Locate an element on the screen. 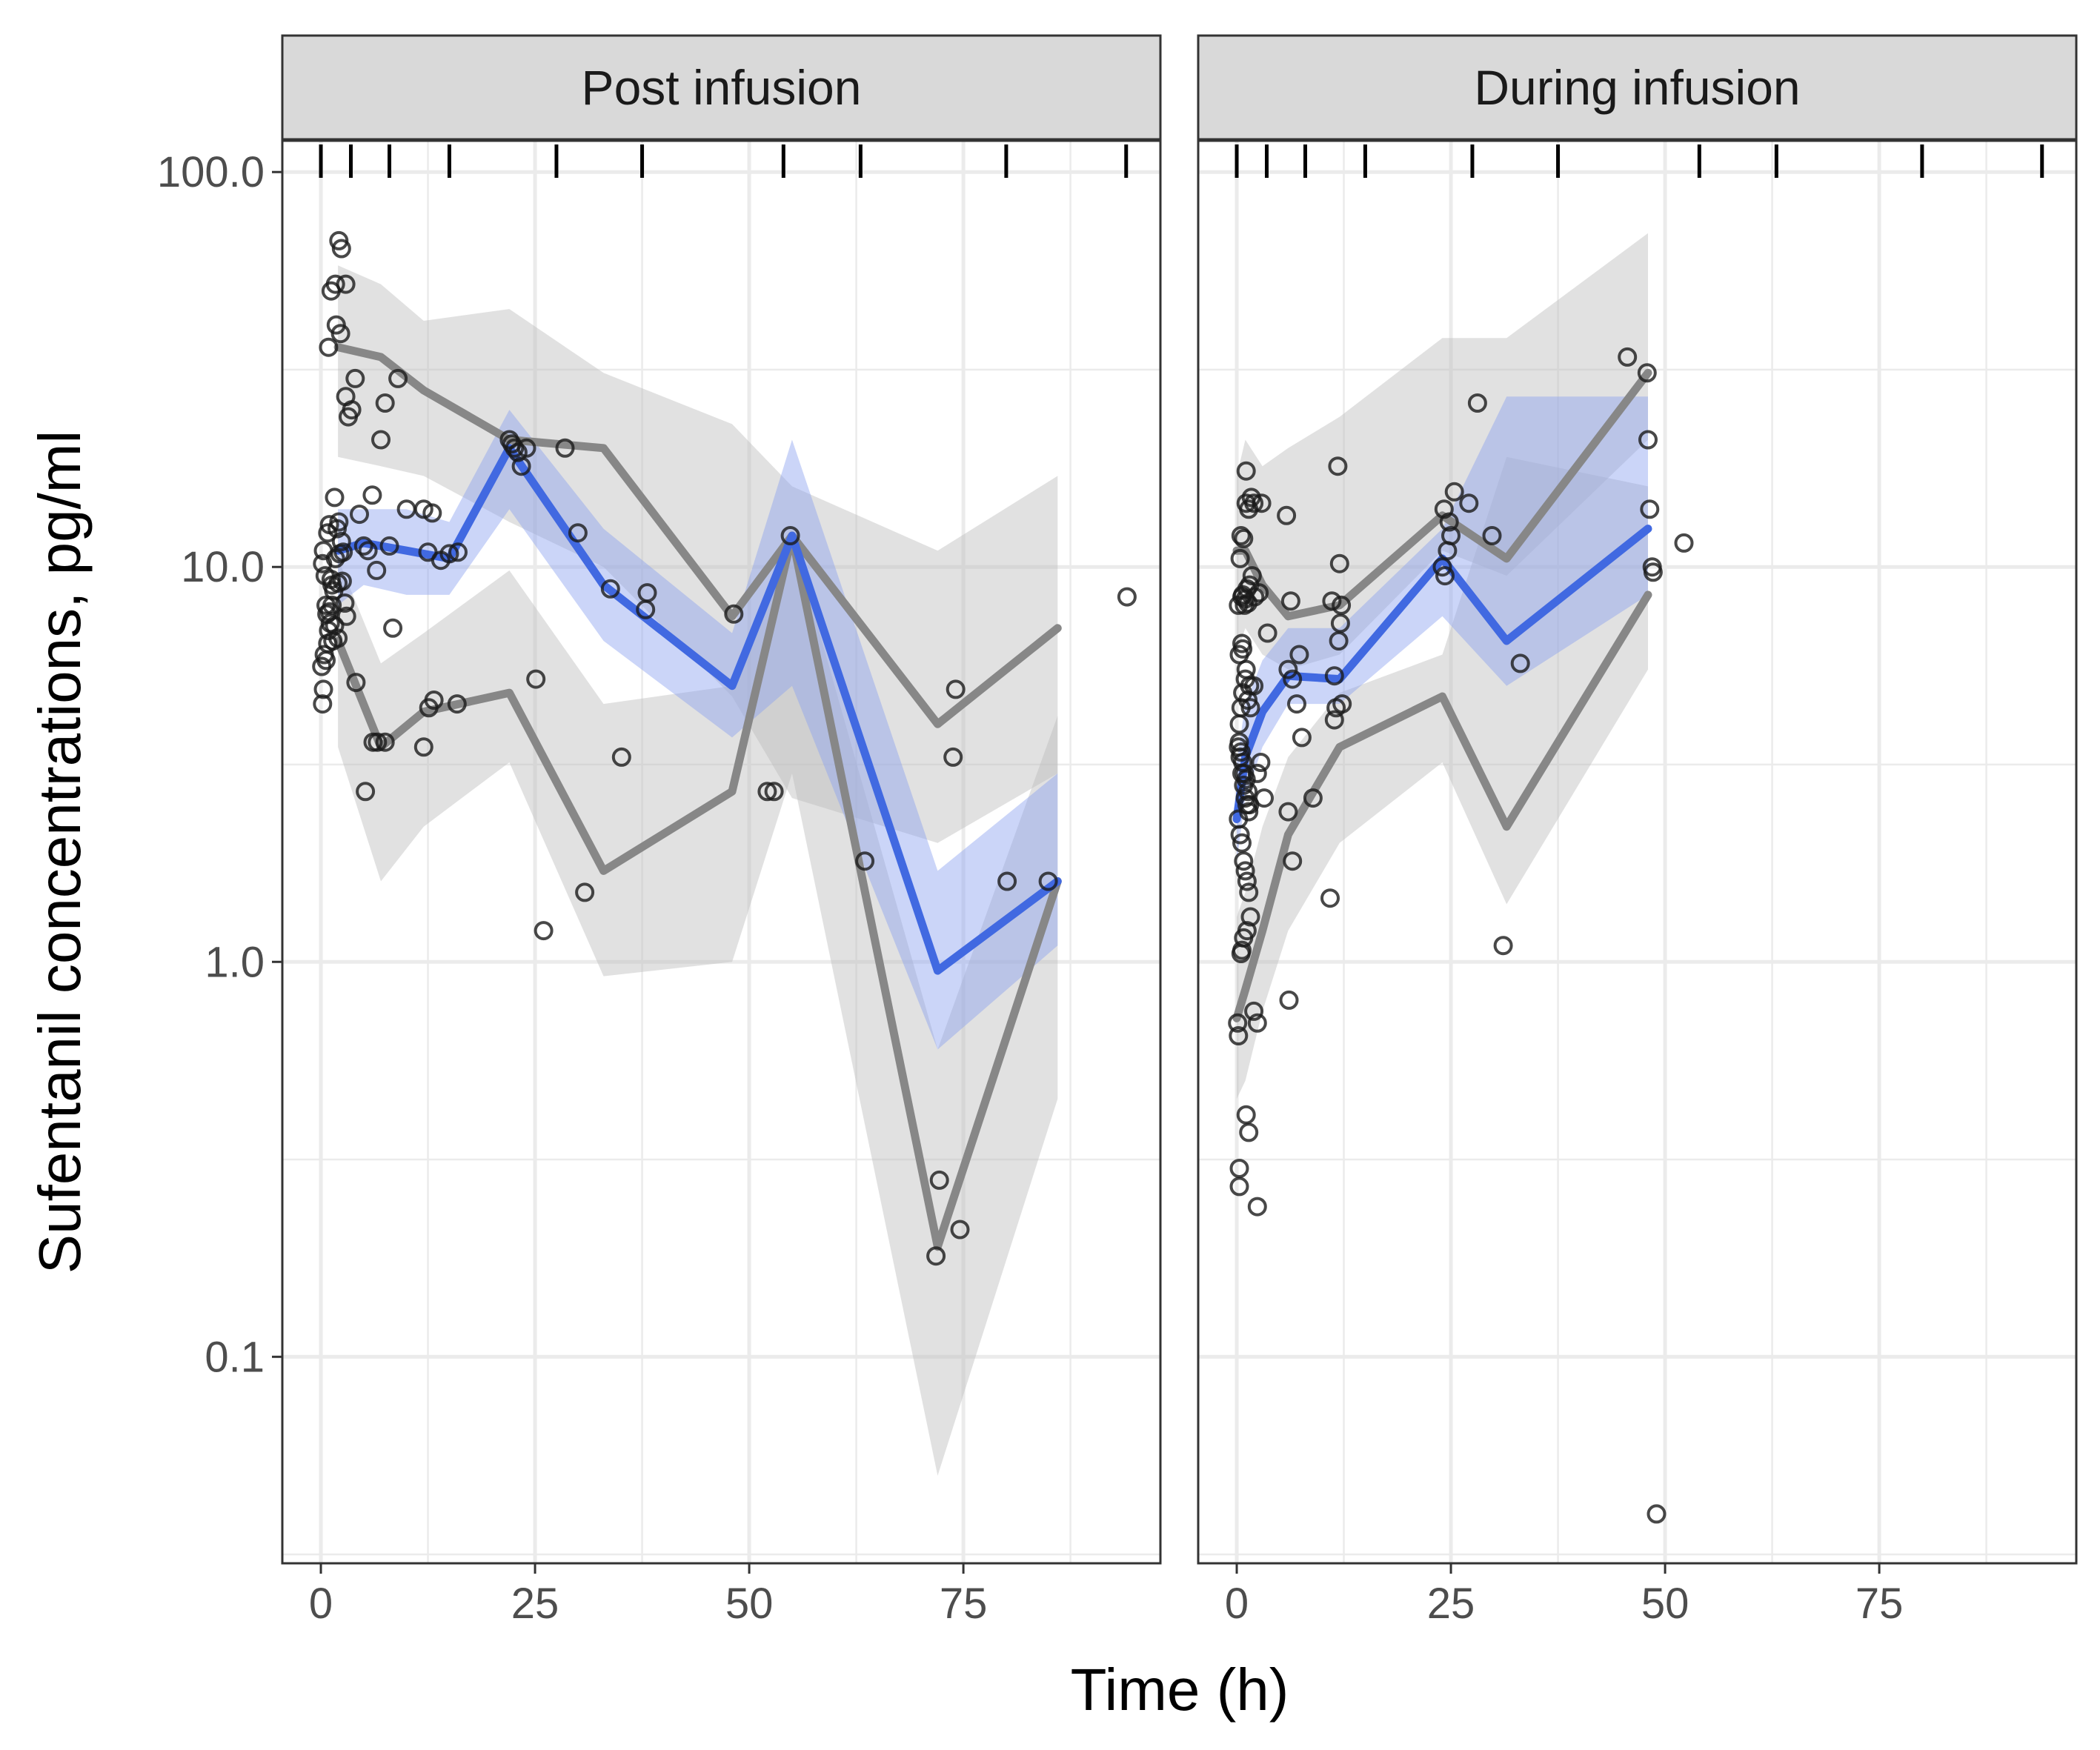  y-axis: 0.1 1.0 10.0 100.0 is located at coordinates (219, 764).